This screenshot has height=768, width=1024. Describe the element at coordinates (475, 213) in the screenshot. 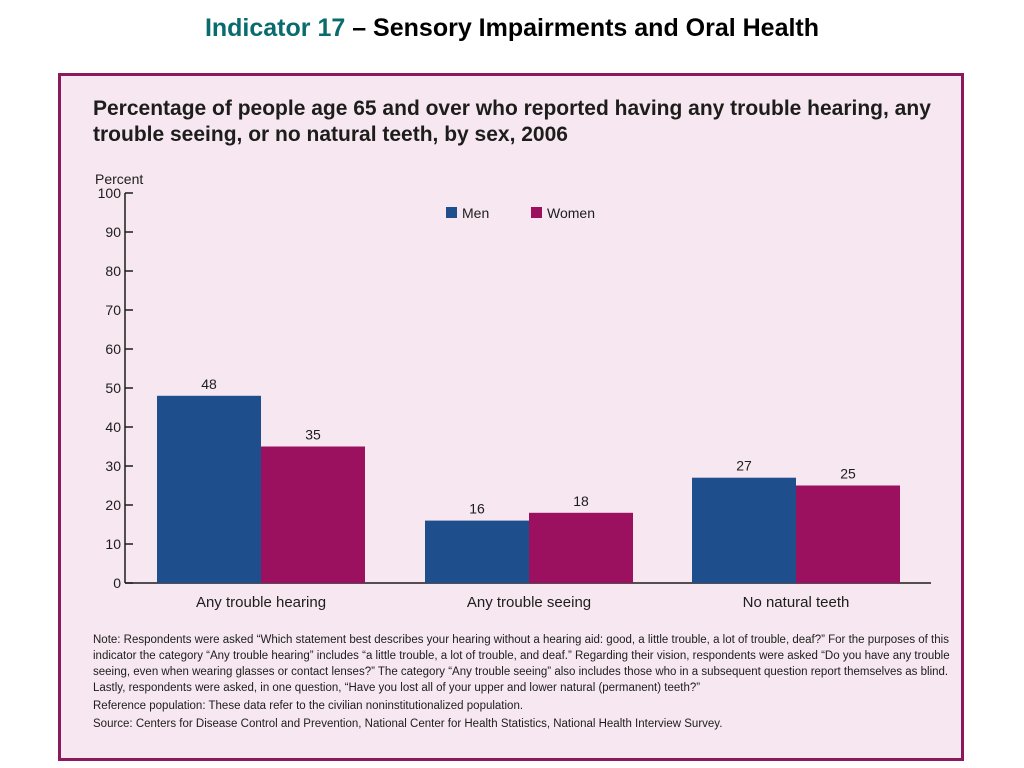

I see `legend-label-men: Men` at that location.